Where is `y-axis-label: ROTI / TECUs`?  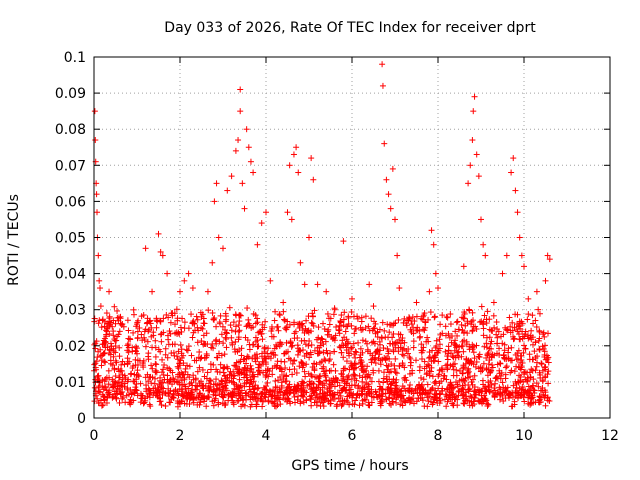
y-axis-label: ROTI / TECUs is located at coordinates (14, 240).